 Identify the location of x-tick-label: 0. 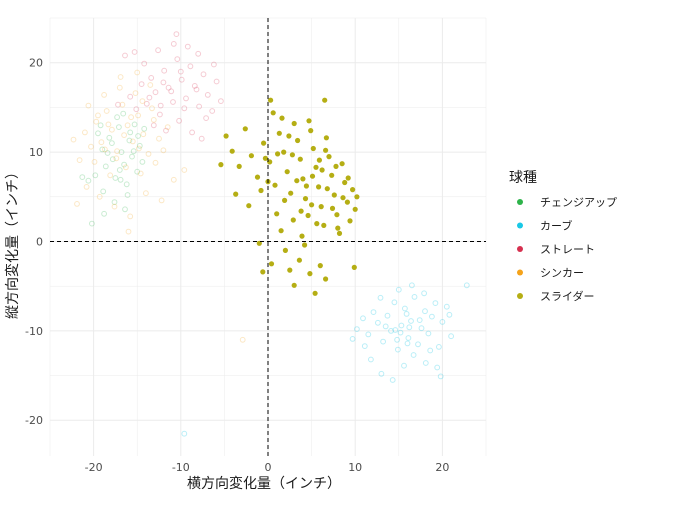
(268, 467).